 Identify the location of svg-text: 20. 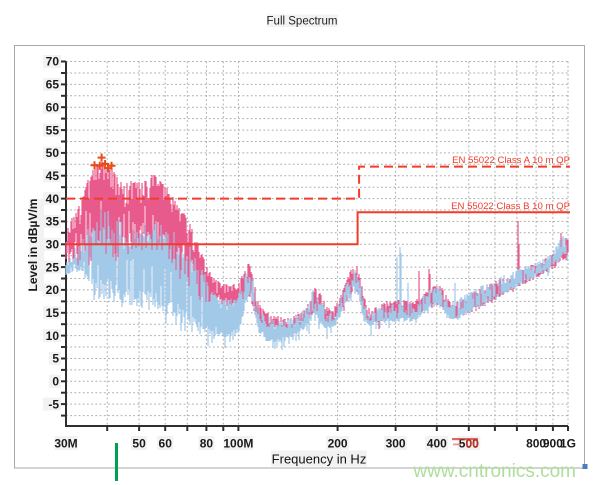
(53, 290).